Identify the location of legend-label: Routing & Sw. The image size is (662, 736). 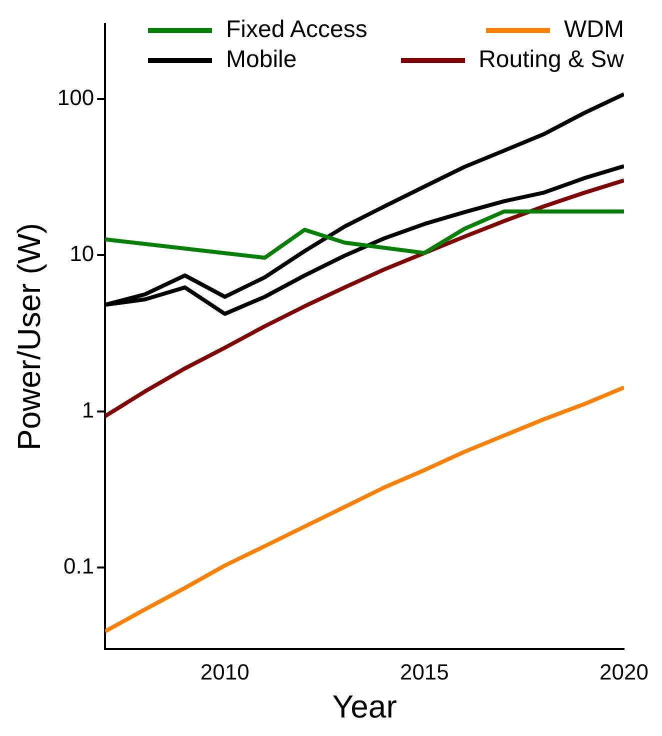
(551, 60).